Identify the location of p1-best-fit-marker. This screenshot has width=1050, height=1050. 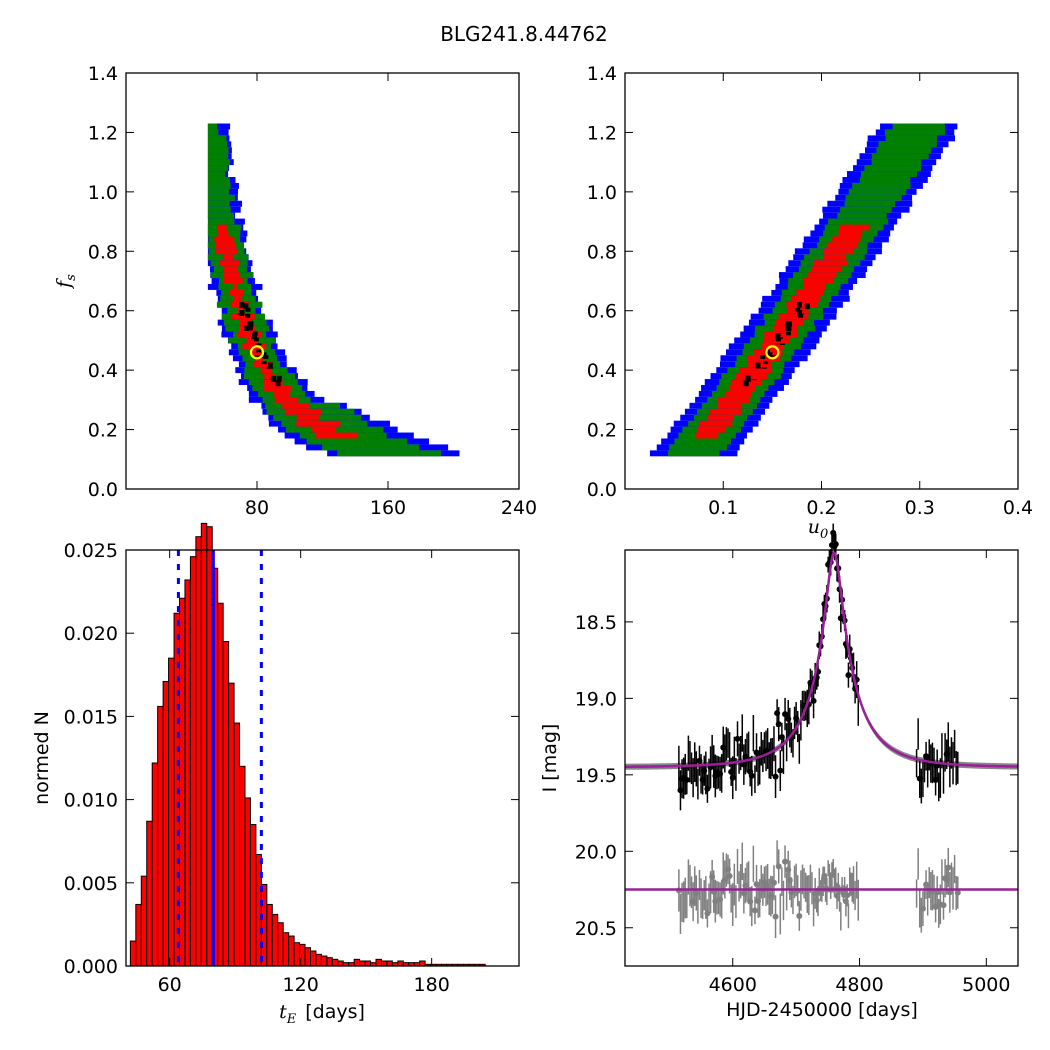
(257, 352).